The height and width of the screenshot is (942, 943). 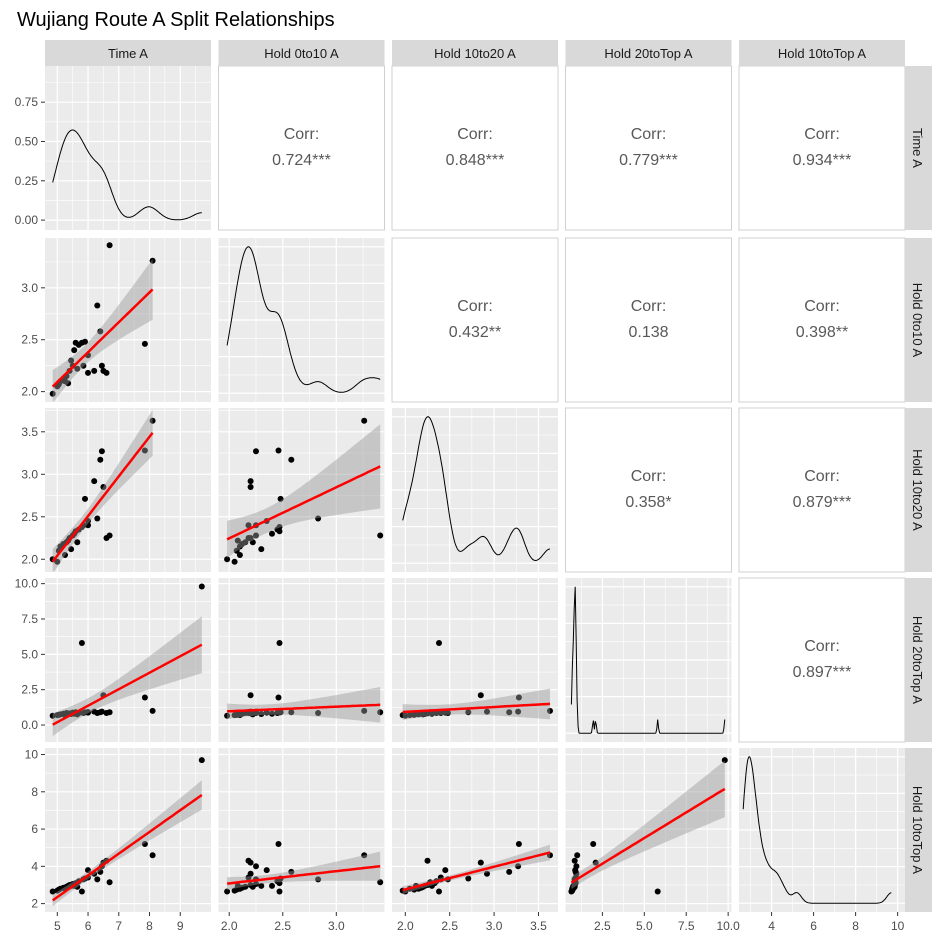 What do you see at coordinates (301, 160) in the screenshot?
I see `corr-value: 0.724***` at bounding box center [301, 160].